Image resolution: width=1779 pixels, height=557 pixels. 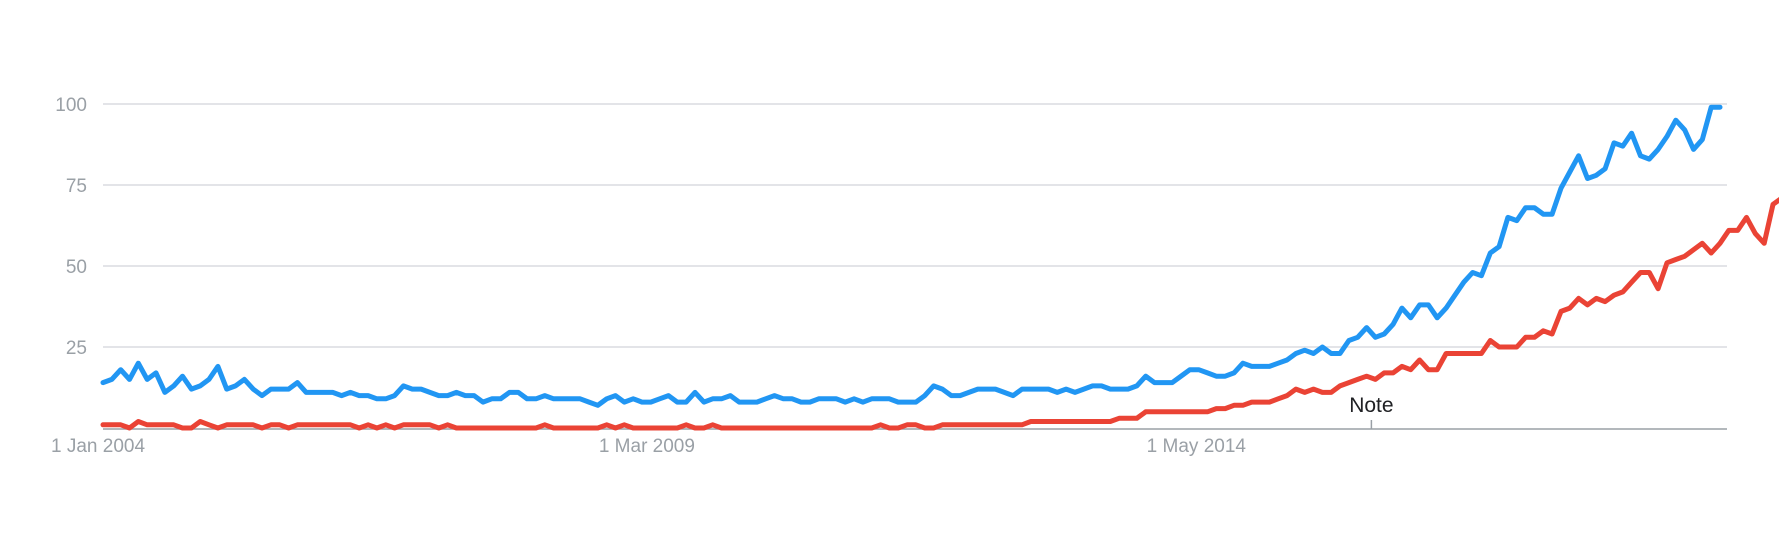 I want to click on note-label: Note, so click(x=1371, y=405).